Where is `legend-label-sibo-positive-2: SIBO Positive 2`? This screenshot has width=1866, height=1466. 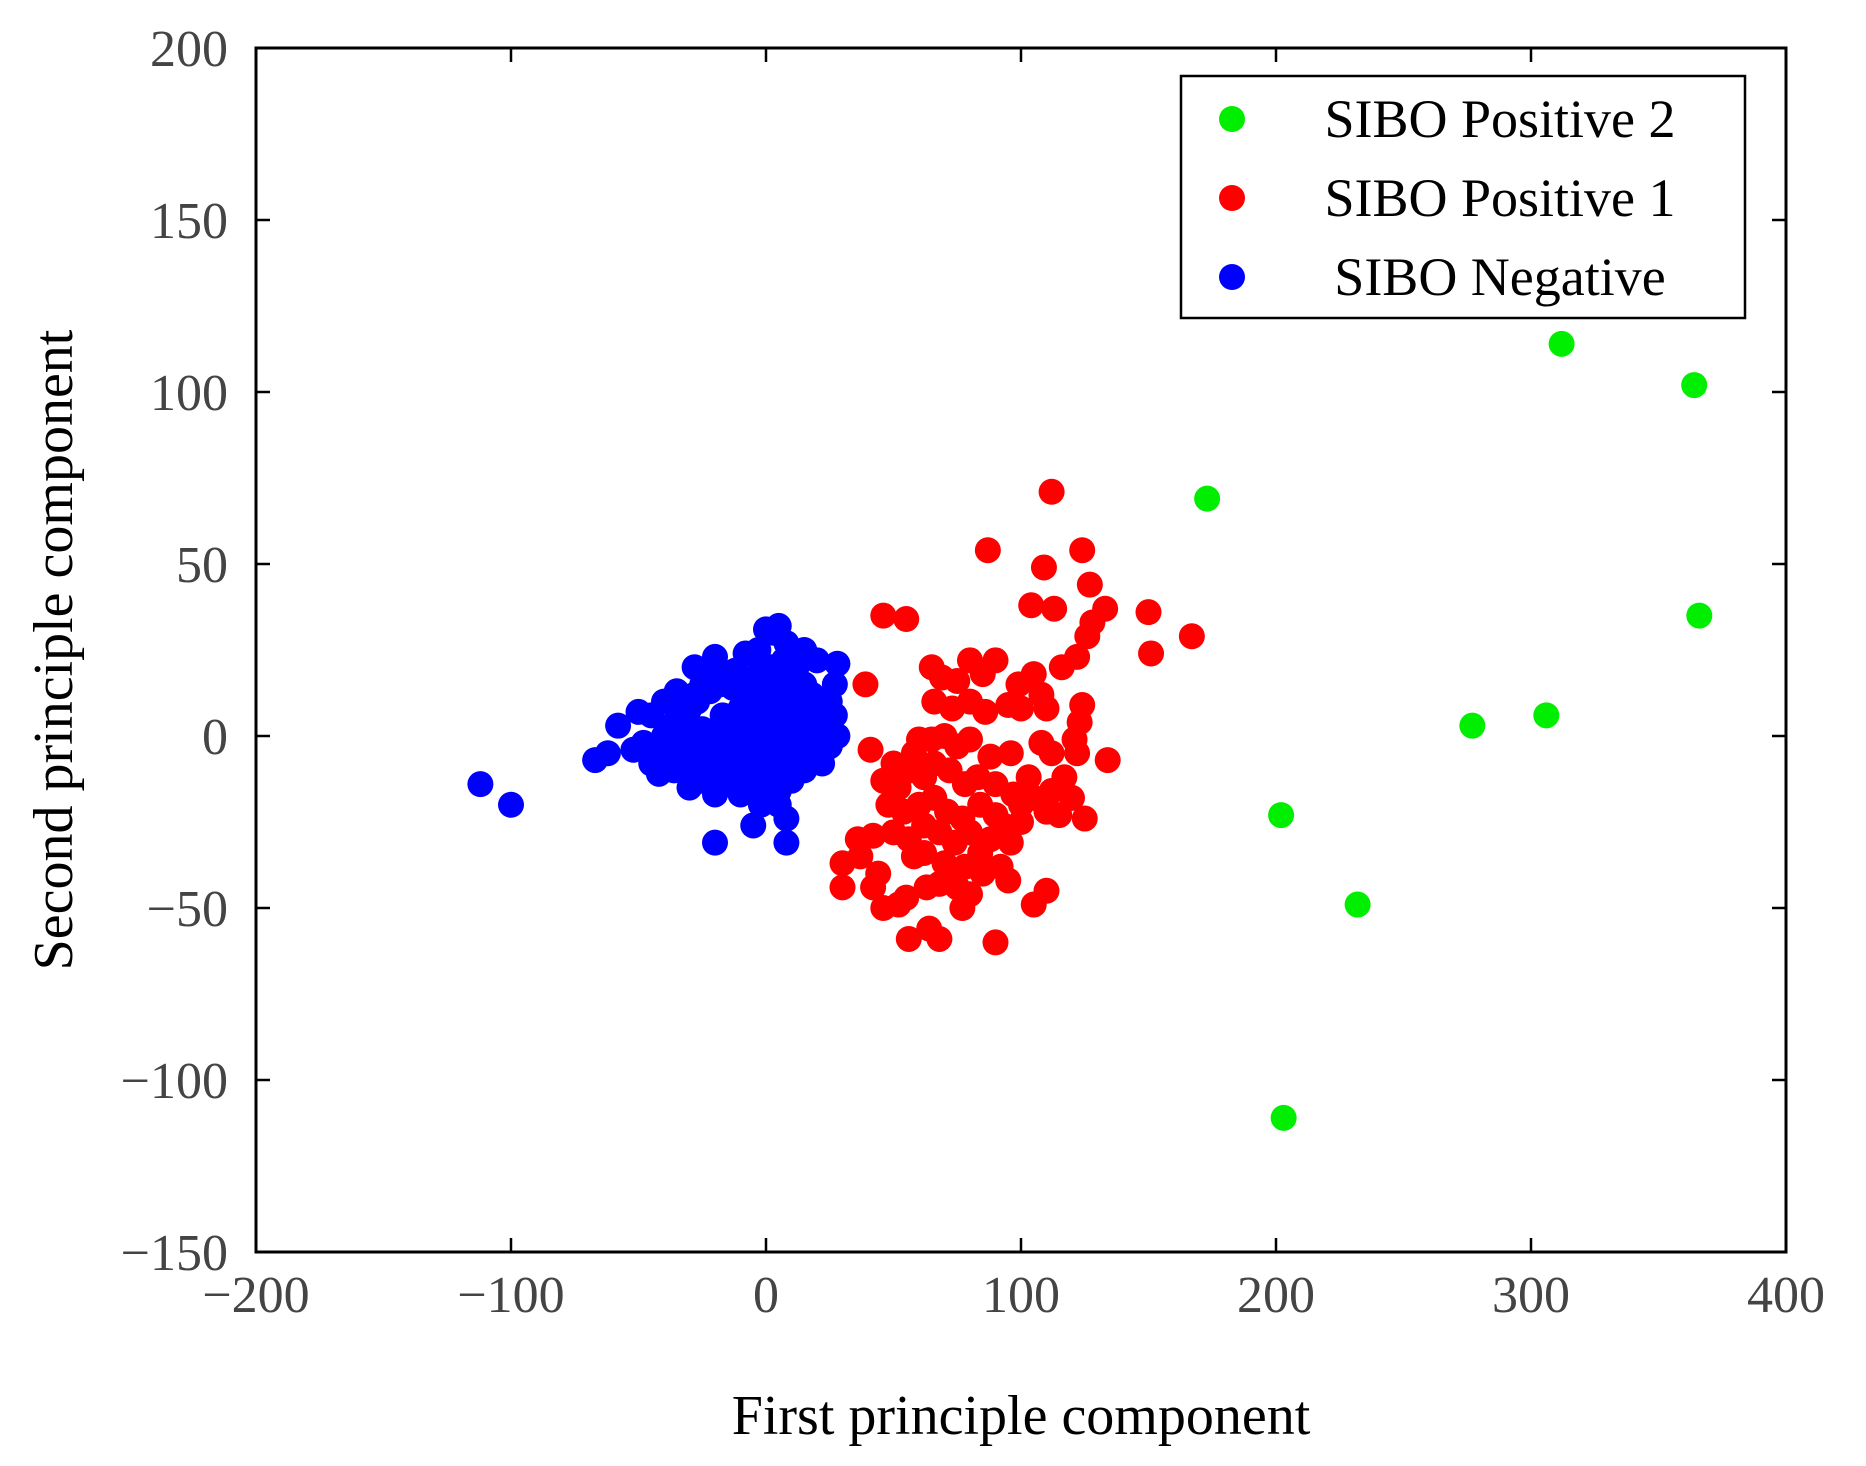 legend-label-sibo-positive-2: SIBO Positive 2 is located at coordinates (1499, 119).